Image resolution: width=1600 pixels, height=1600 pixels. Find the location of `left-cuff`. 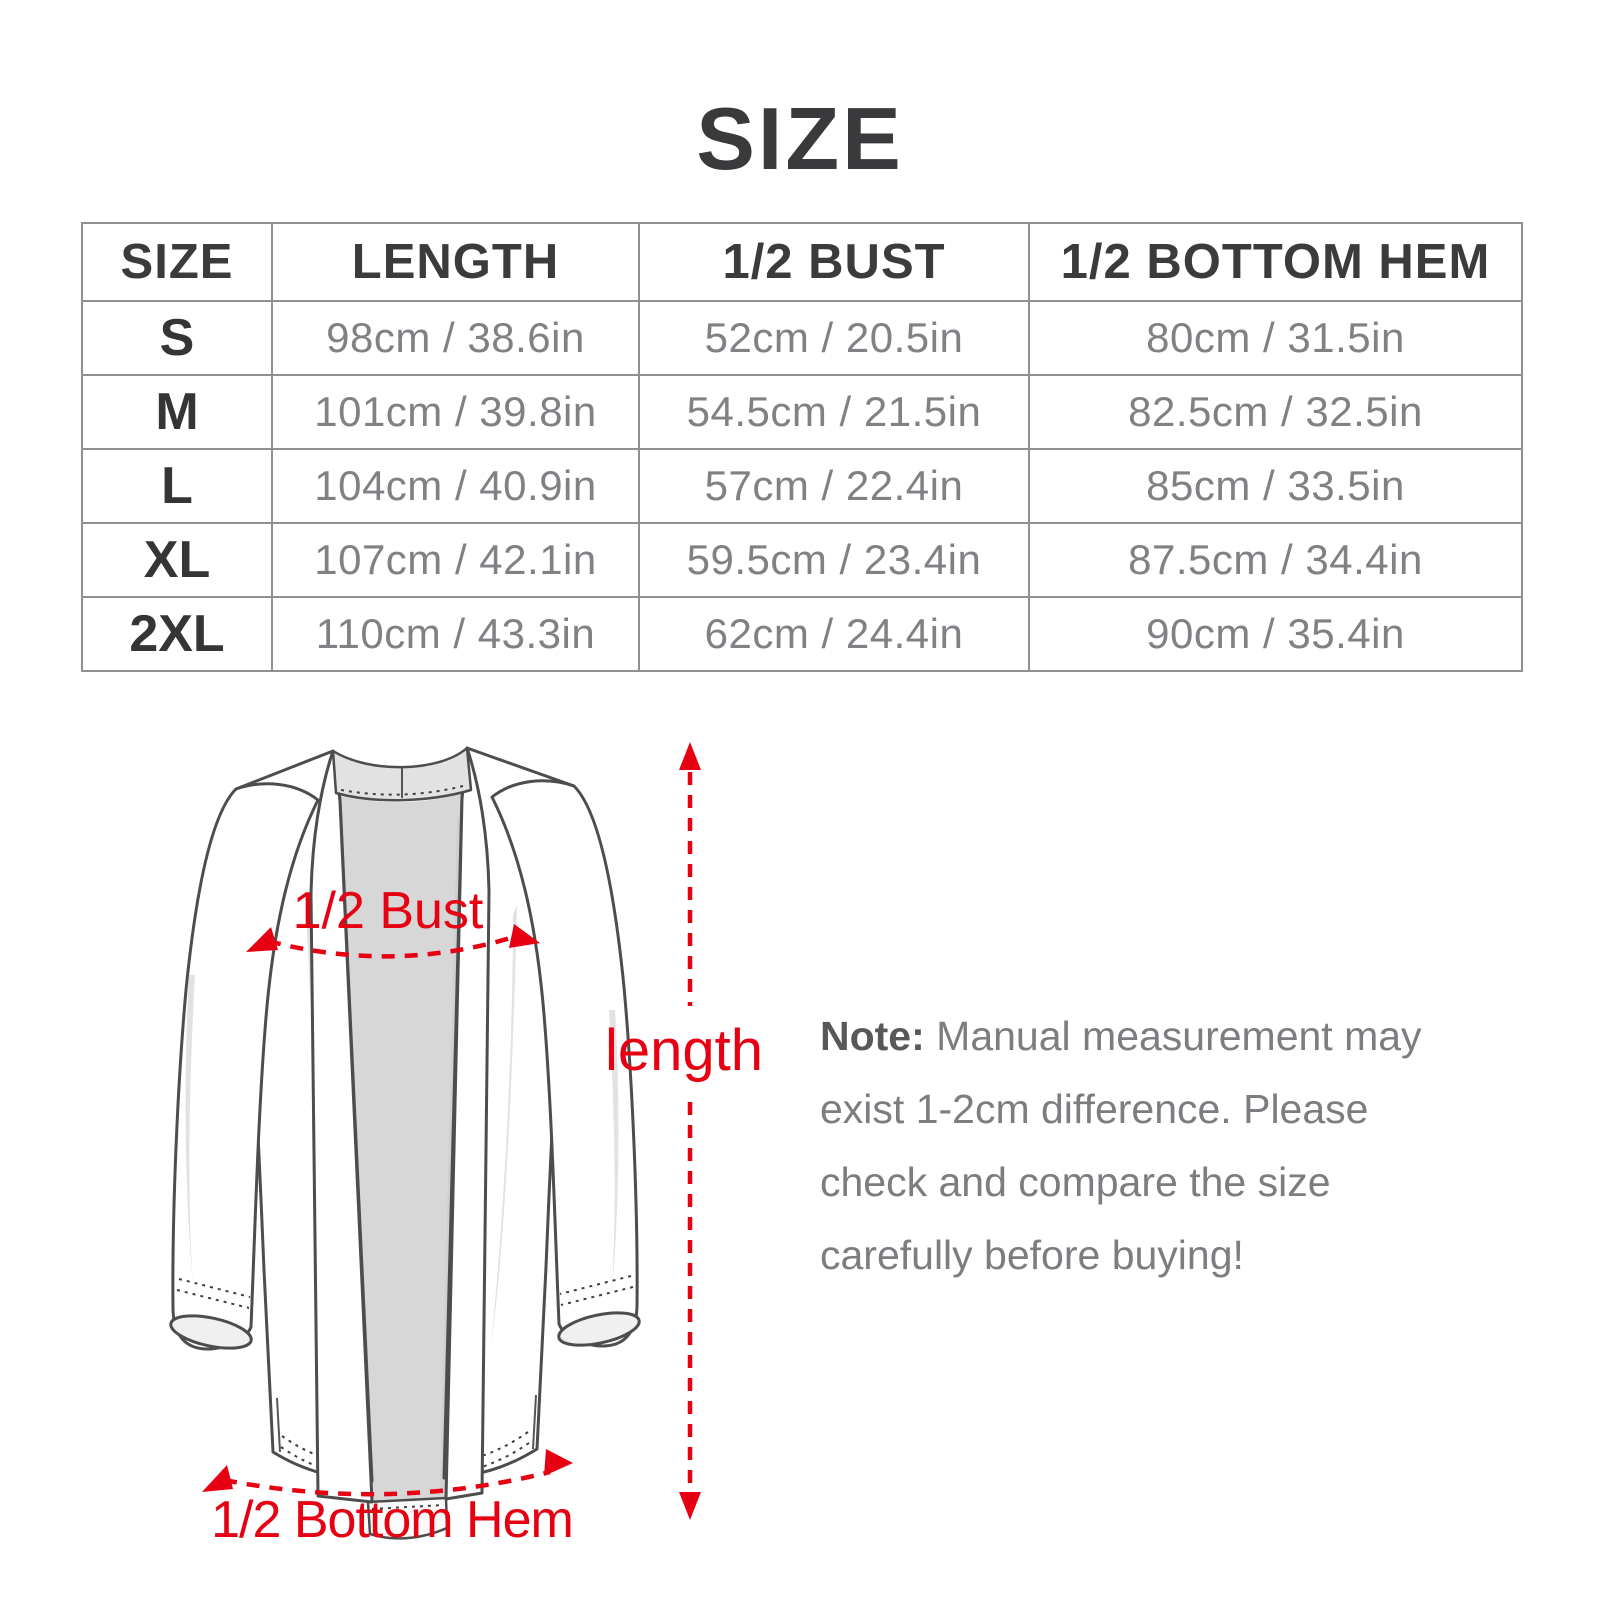

left-cuff is located at coordinates (211, 1332).